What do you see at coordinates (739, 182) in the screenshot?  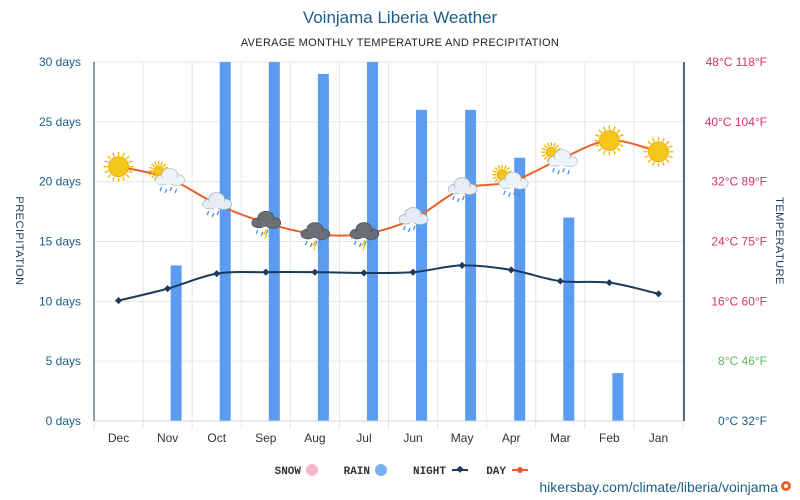 I see `temperature-tick-label: 32°C 89°F` at bounding box center [739, 182].